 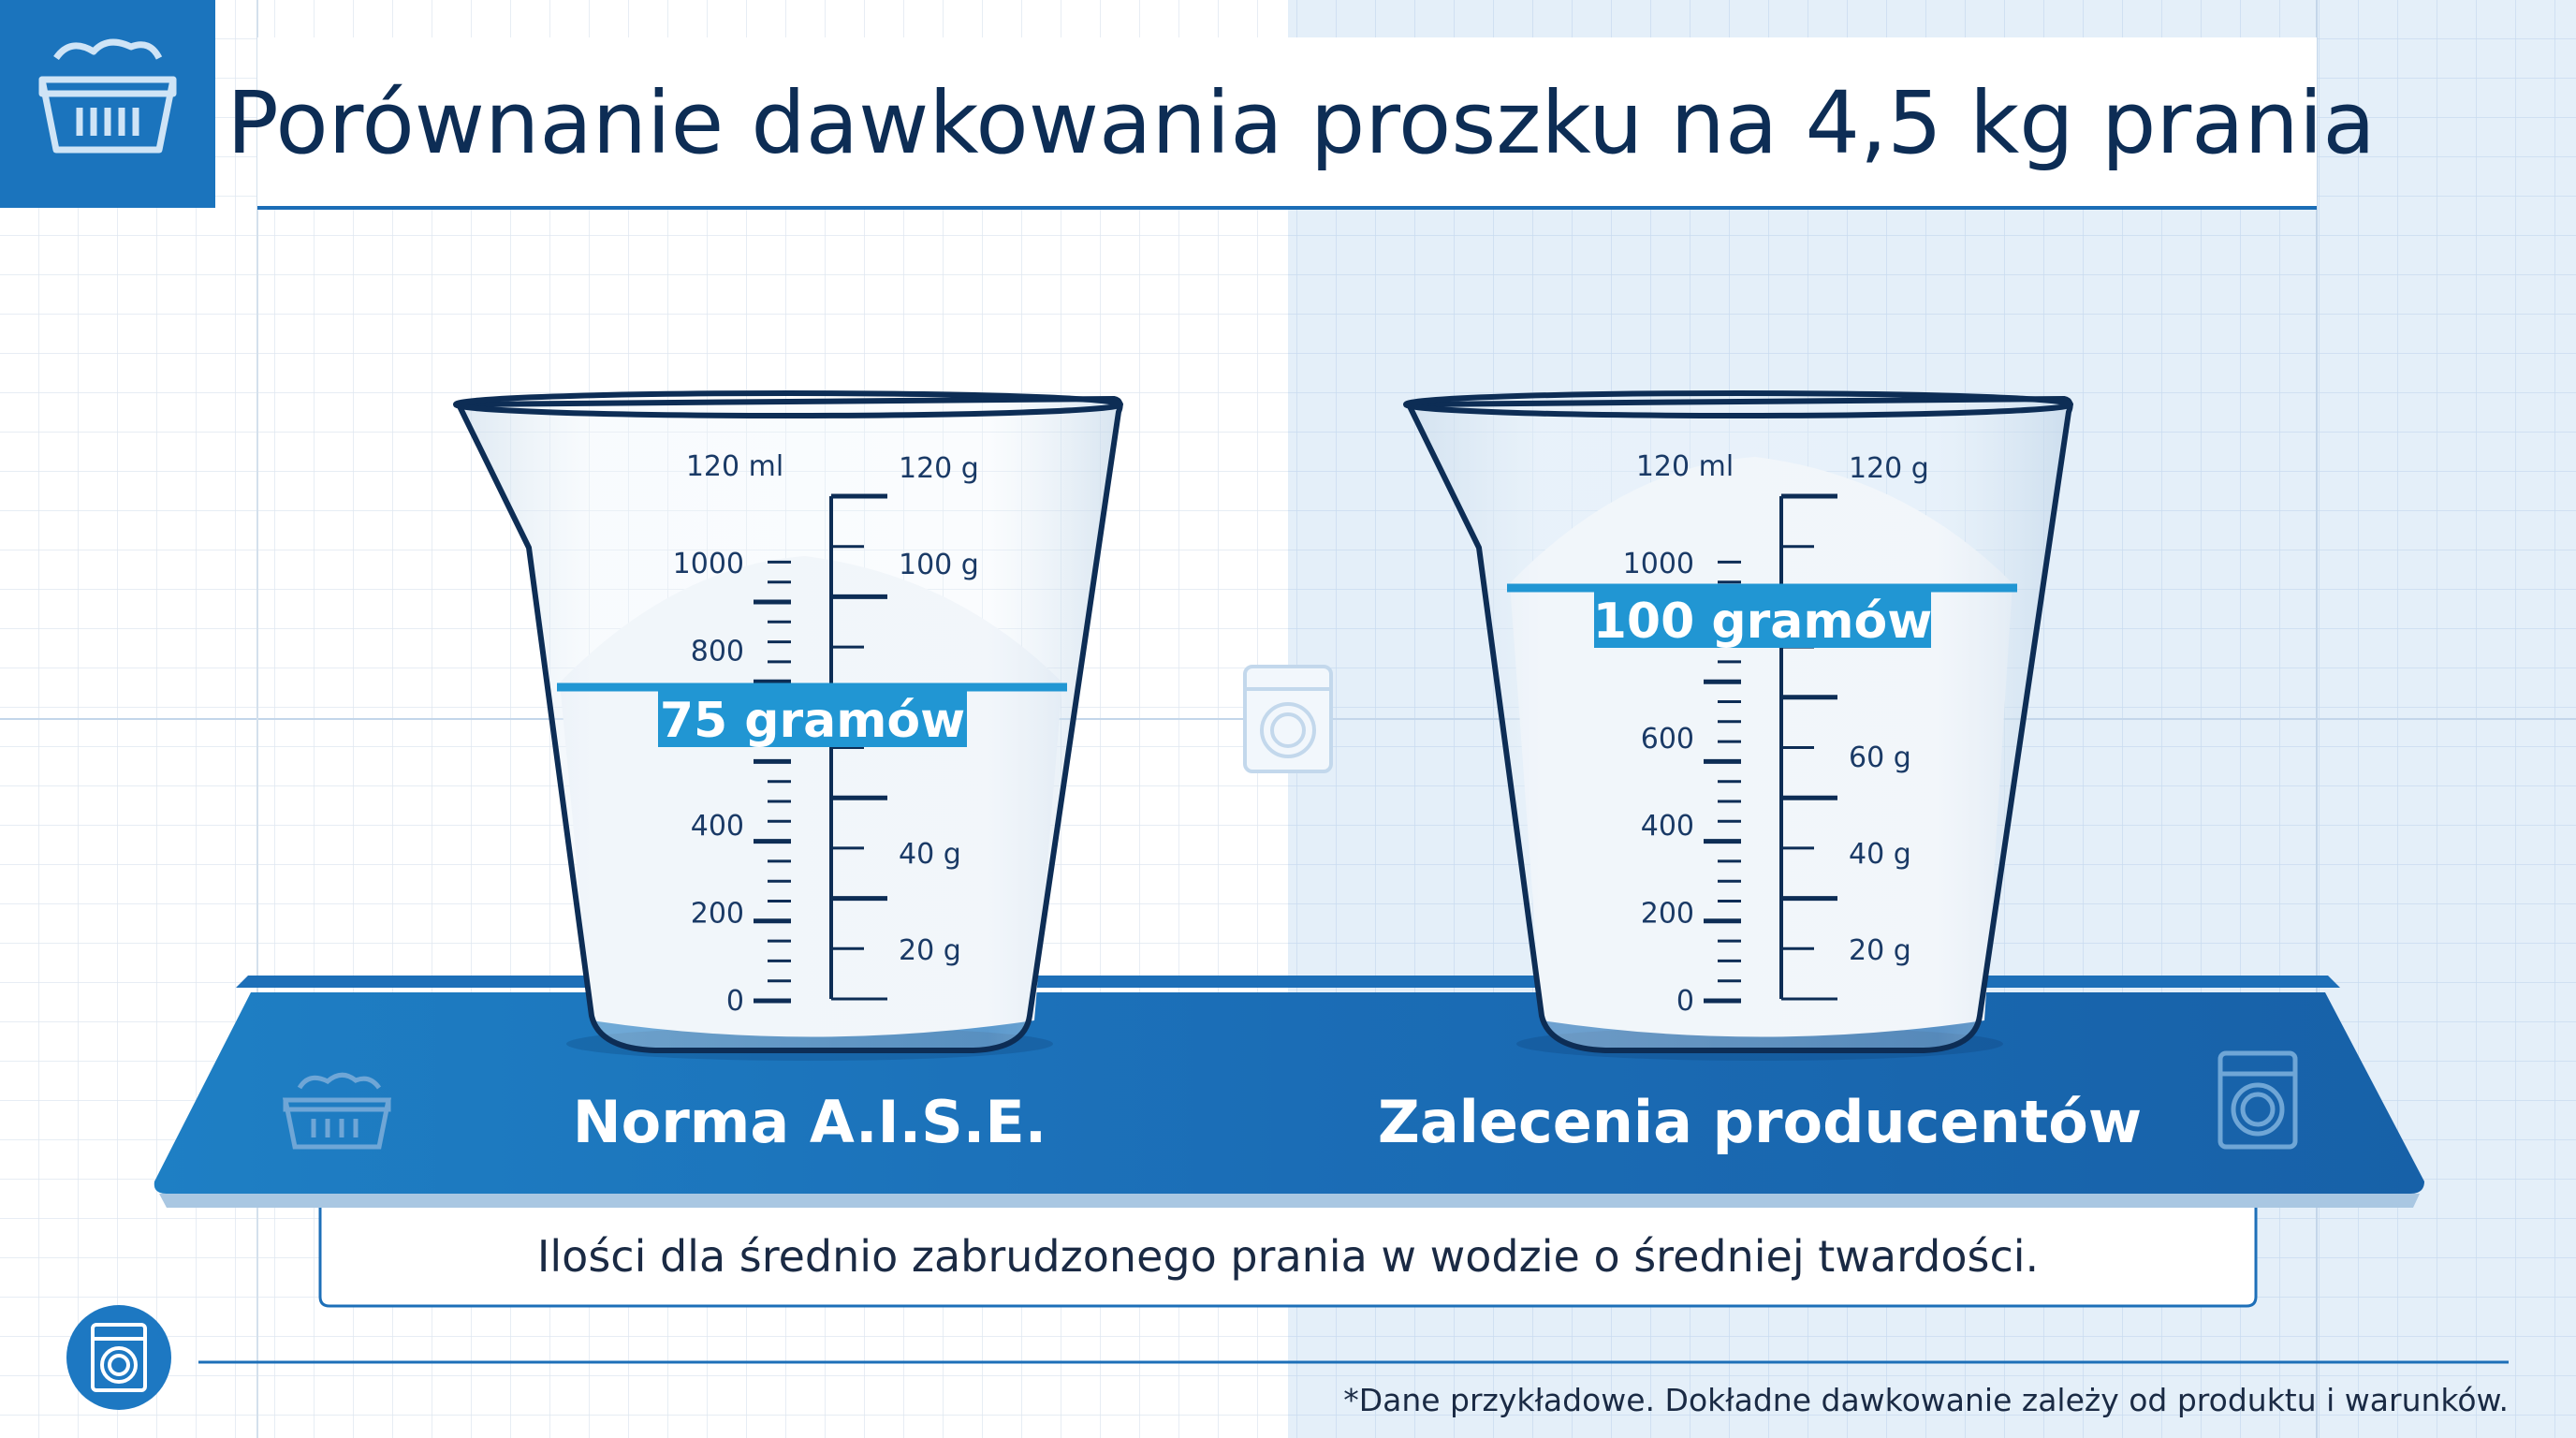 I want to click on ml-scale-label: 800, so click(x=717, y=651).